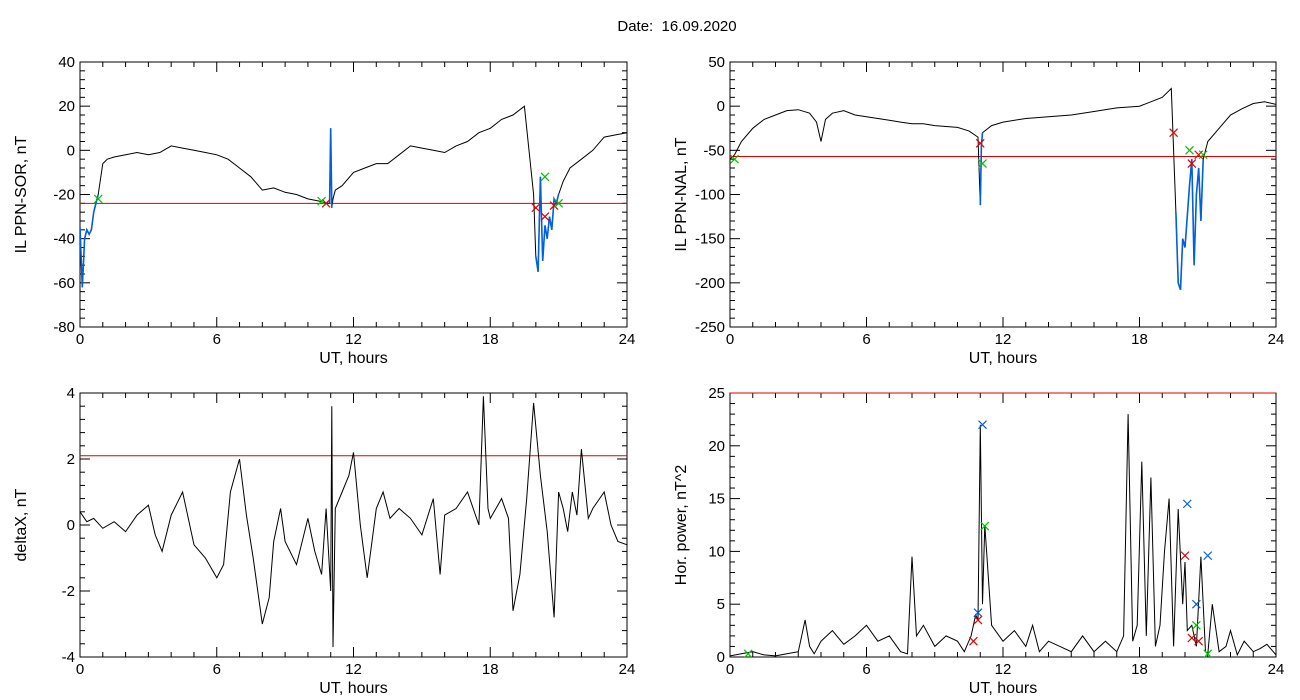 The width and height of the screenshot is (1300, 700). I want to click on y-tick-label: 50, so click(716, 62).